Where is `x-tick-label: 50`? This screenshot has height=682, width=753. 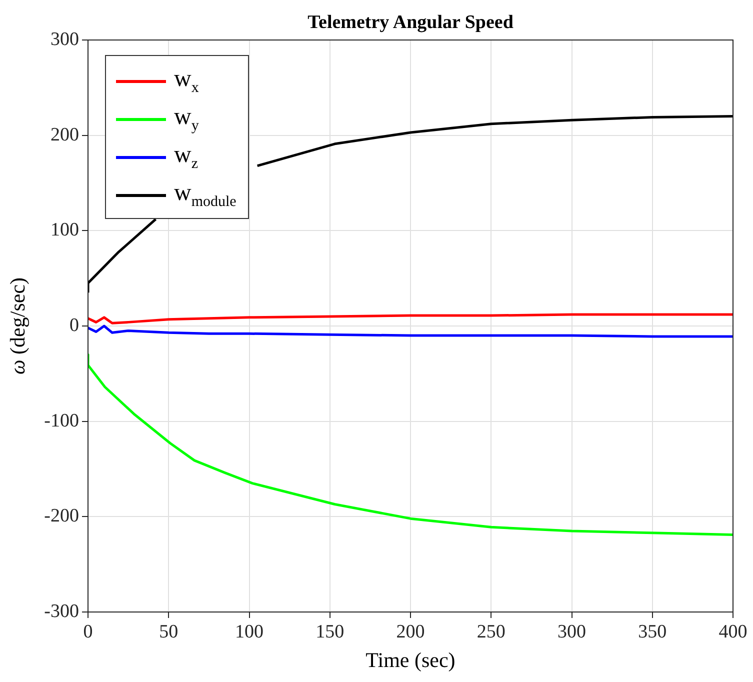
x-tick-label: 50 is located at coordinates (168, 631).